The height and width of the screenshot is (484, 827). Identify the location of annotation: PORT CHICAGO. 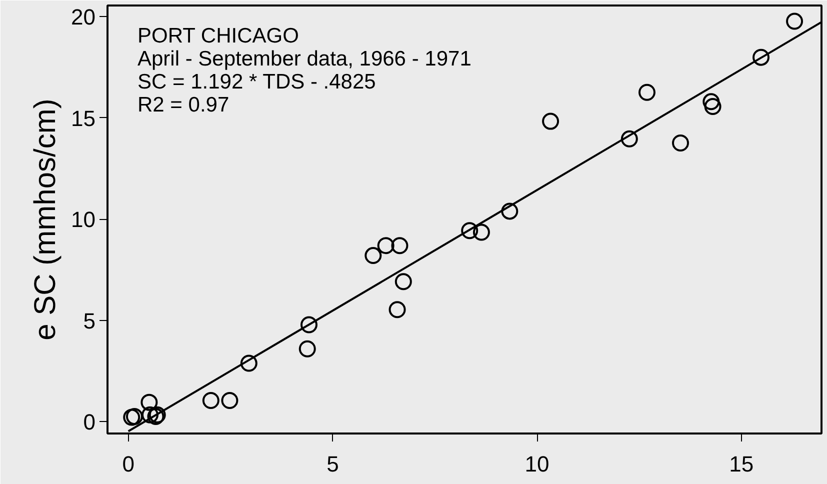
(218, 36).